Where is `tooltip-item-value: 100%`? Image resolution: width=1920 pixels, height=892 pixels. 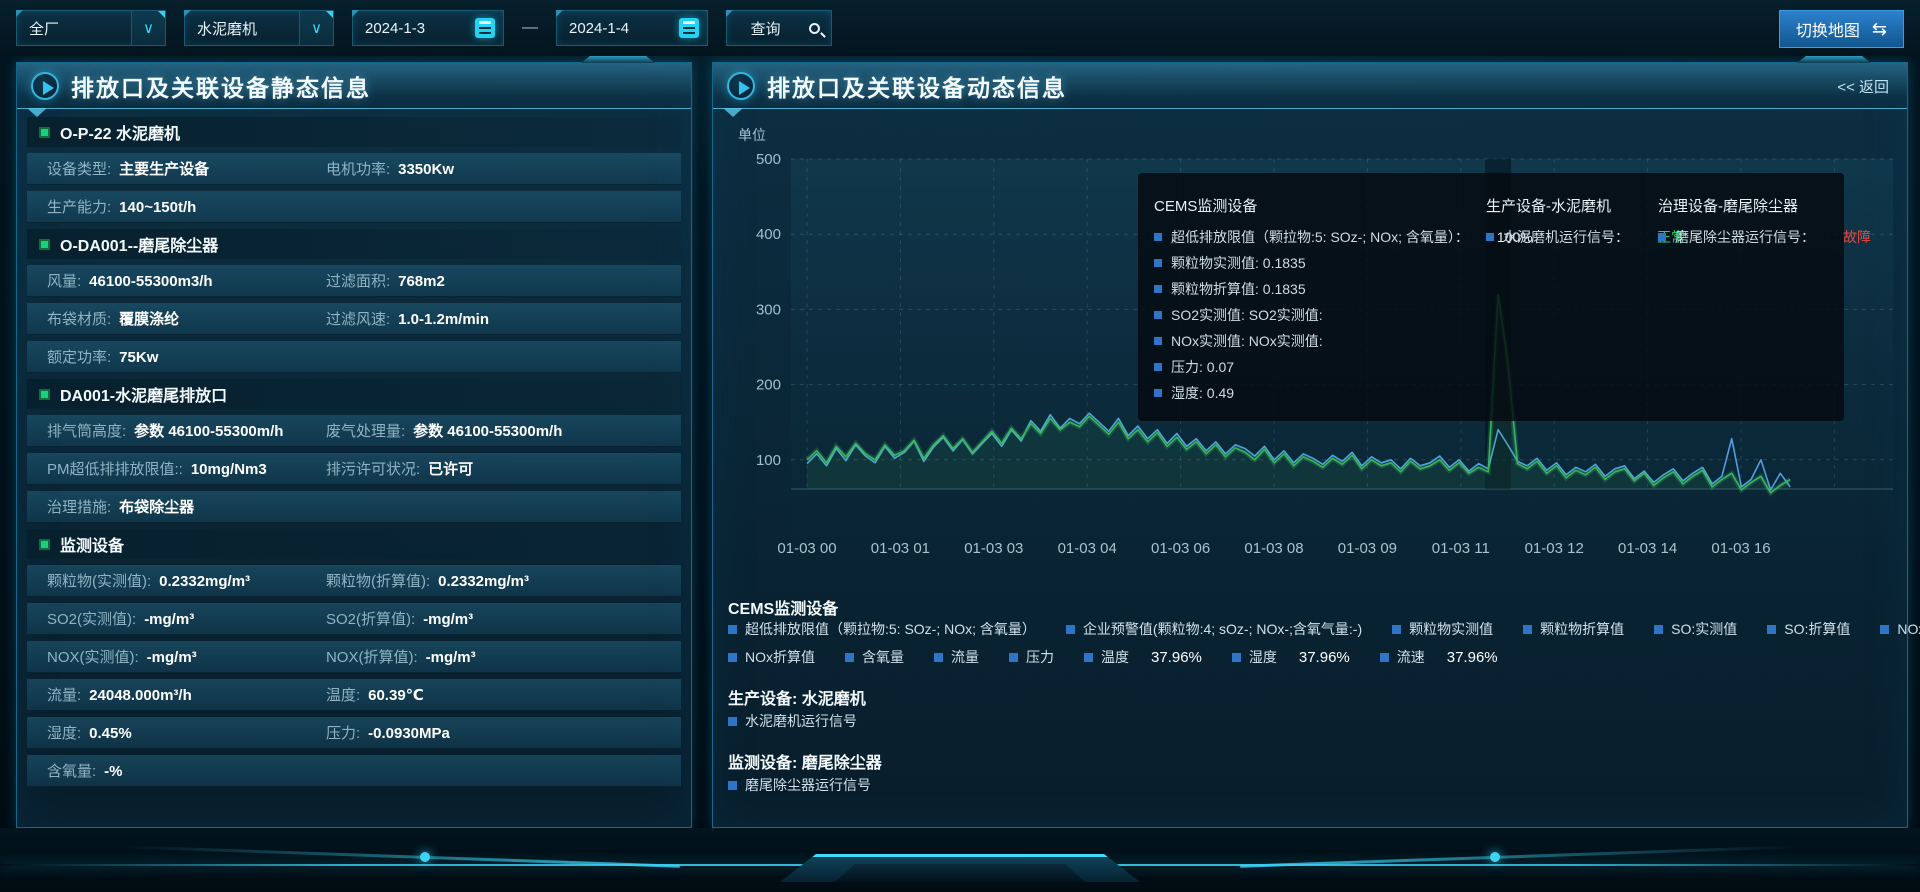 tooltip-item-value: 100% is located at coordinates (1514, 237).